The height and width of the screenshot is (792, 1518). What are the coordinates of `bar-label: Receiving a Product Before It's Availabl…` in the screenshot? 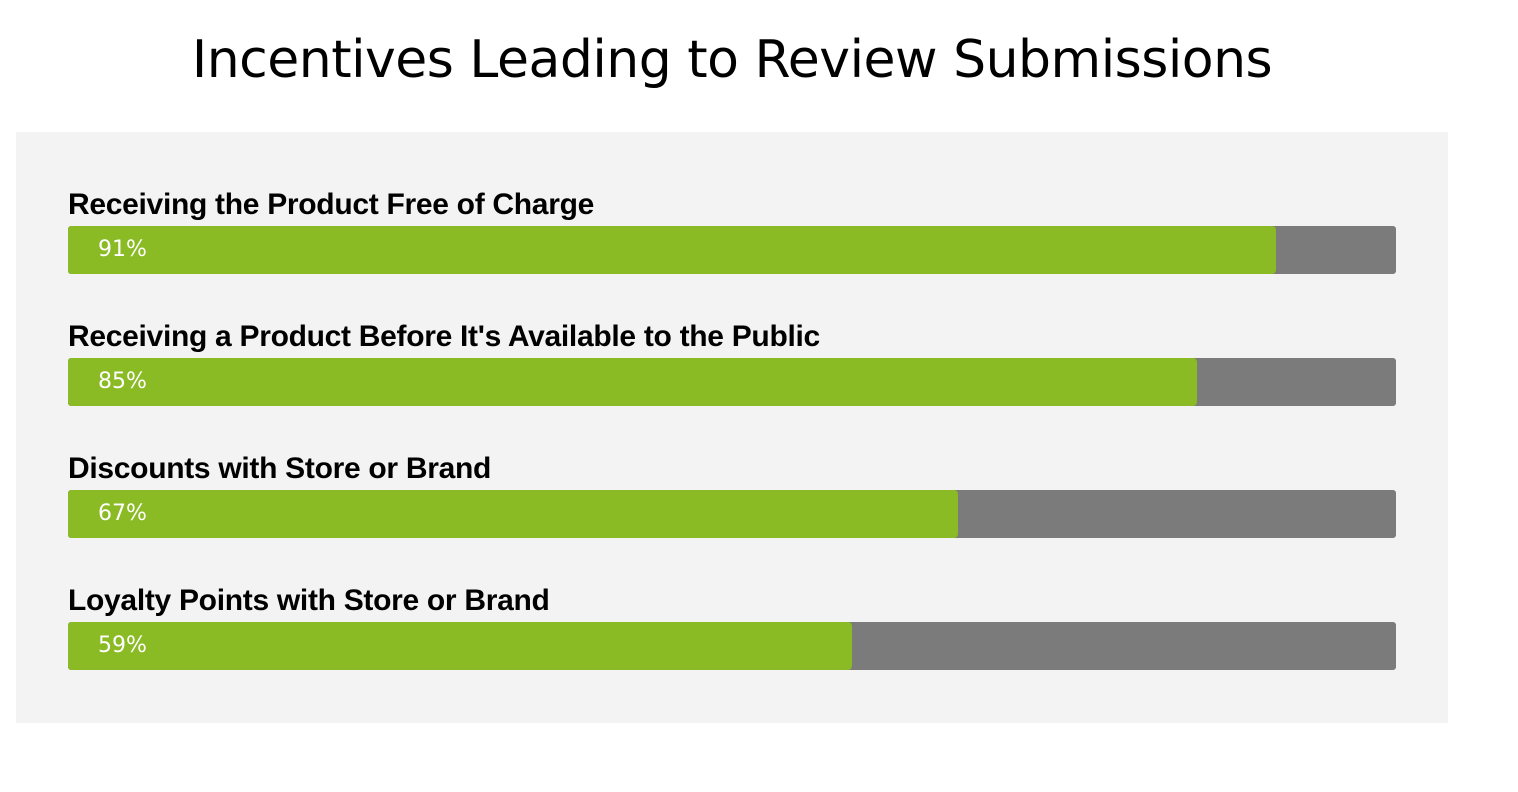 It's located at (444, 336).